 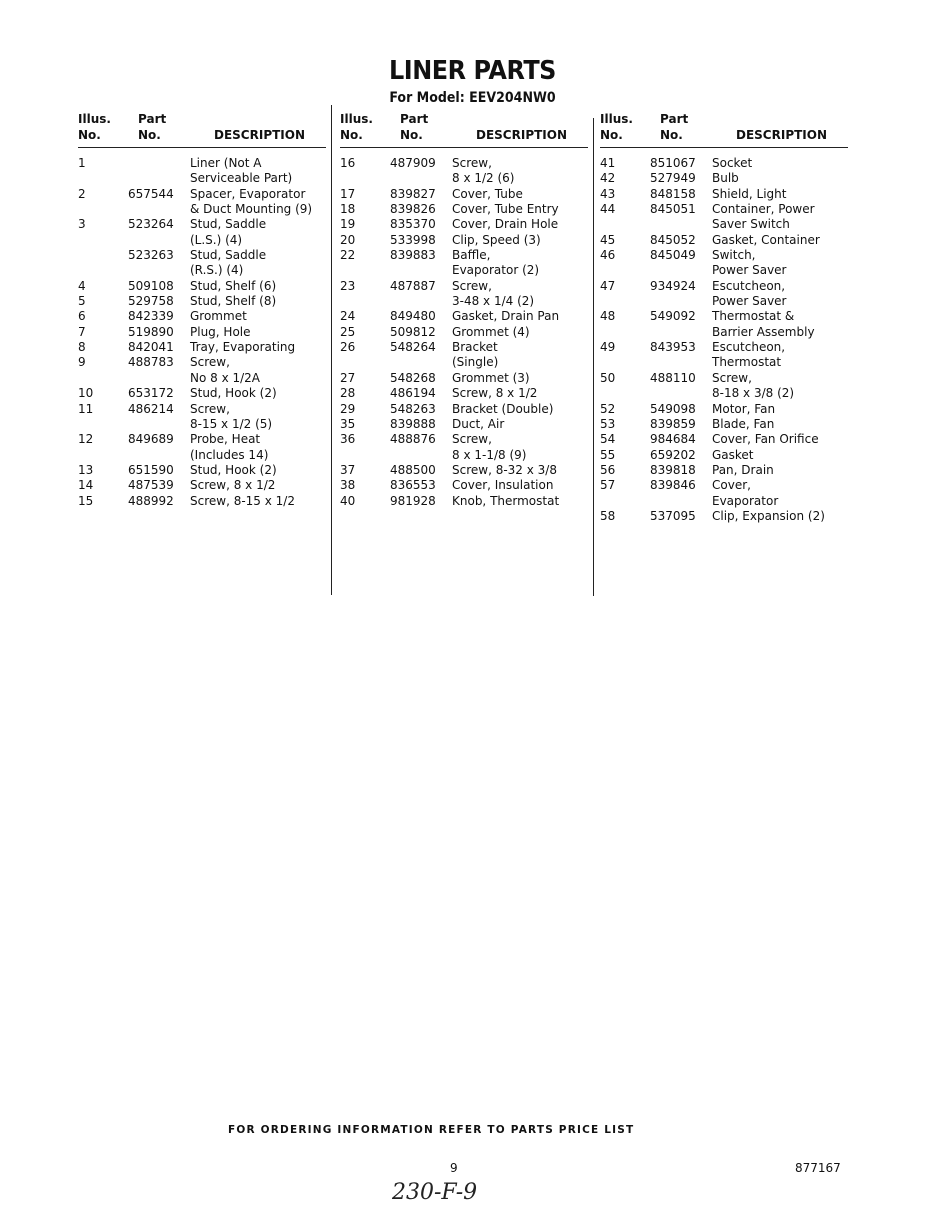 I want to click on illus-number: 53, so click(x=608, y=423).